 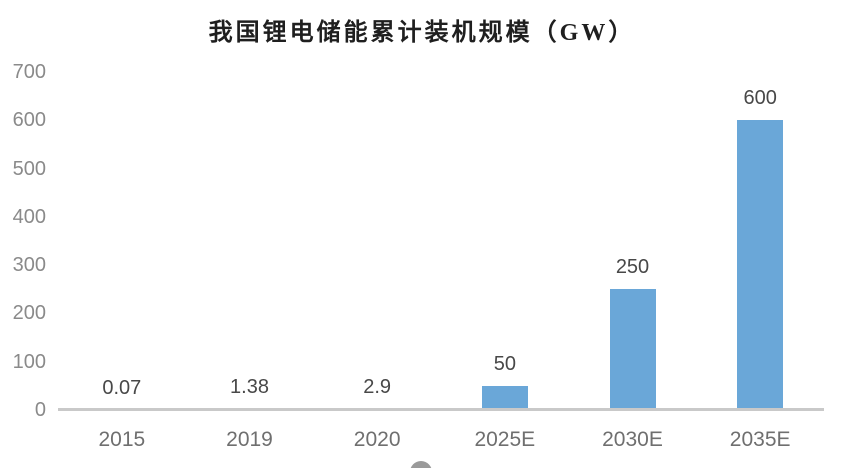 I want to click on bar-2030E, so click(x=632, y=349).